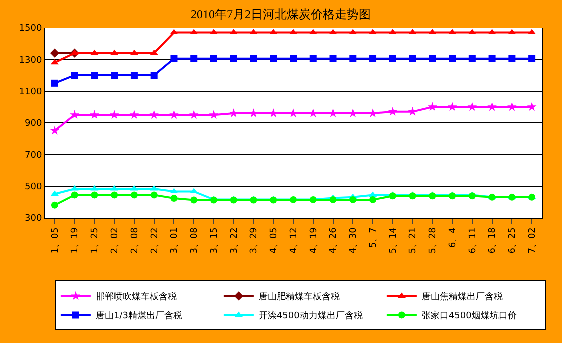 The height and width of the screenshot is (343, 562). Describe the element at coordinates (473, 241) in the screenshot. I see `x-tick-label: 6、11` at that location.